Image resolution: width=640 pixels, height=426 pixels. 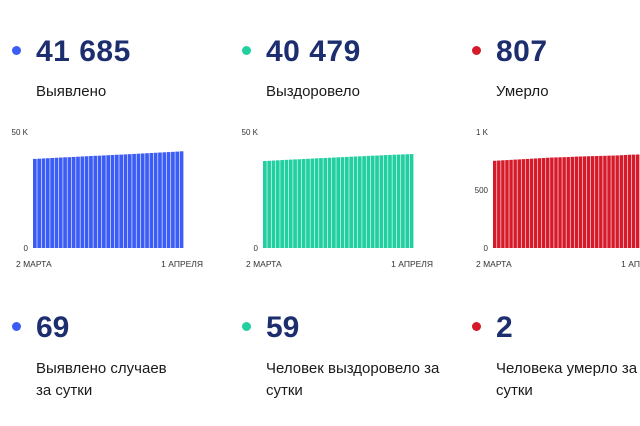 I want to click on total-value: 807, so click(x=522, y=51).